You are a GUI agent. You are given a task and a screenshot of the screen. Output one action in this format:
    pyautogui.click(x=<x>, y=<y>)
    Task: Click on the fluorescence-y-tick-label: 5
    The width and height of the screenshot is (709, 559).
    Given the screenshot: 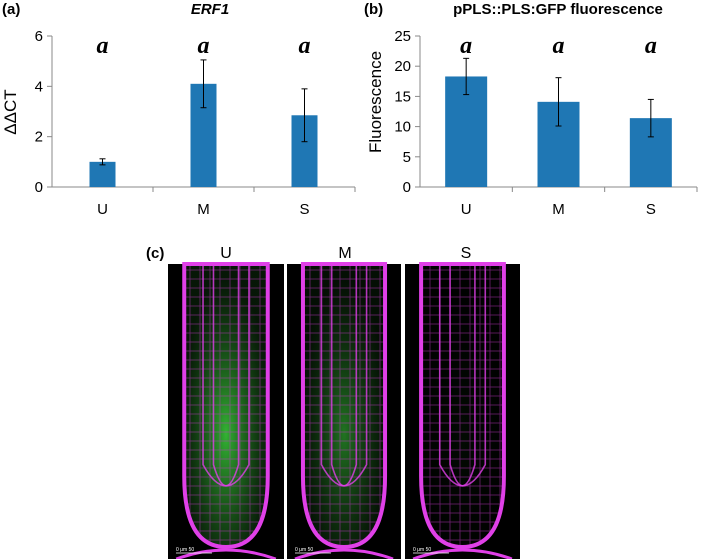 What is the action you would take?
    pyautogui.click(x=407, y=157)
    